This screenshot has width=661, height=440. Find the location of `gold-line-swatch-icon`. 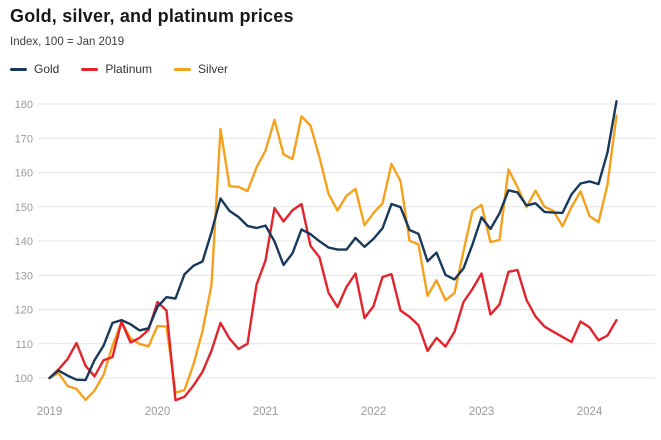

gold-line-swatch-icon is located at coordinates (18, 69).